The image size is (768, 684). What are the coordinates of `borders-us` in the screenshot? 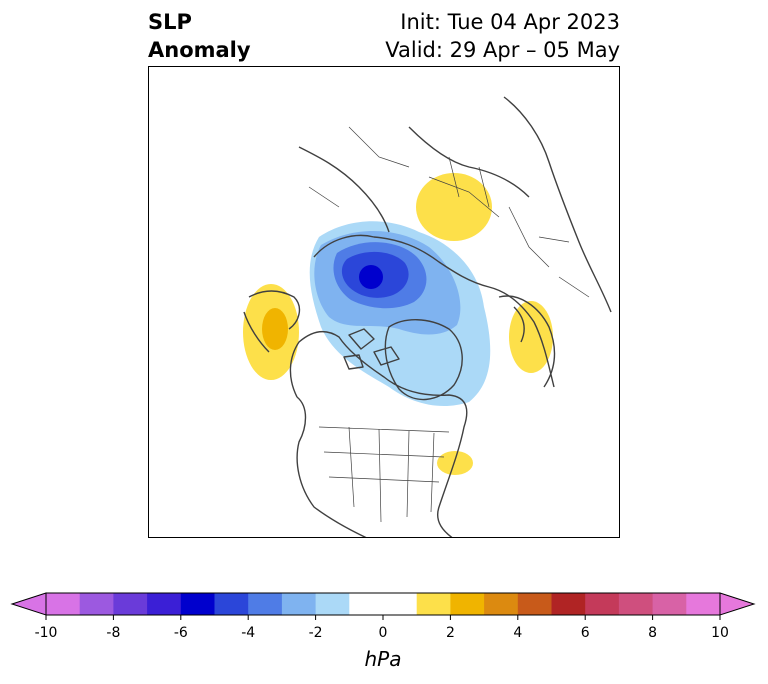 It's located at (384, 474).